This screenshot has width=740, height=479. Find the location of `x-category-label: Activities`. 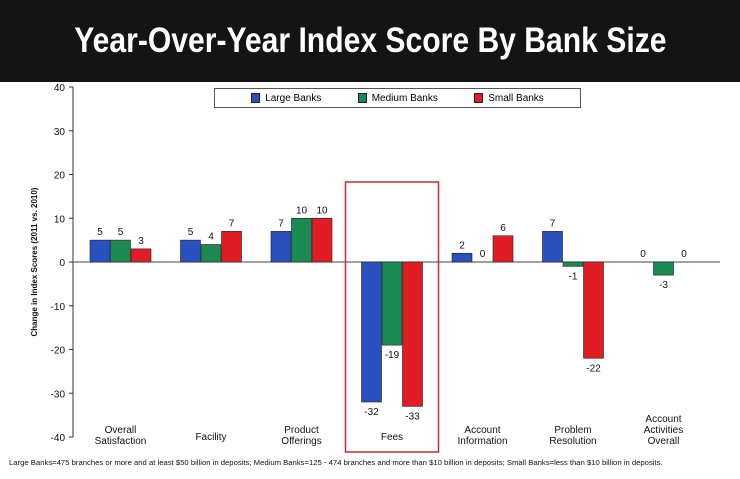

x-category-label: Activities is located at coordinates (663, 430).